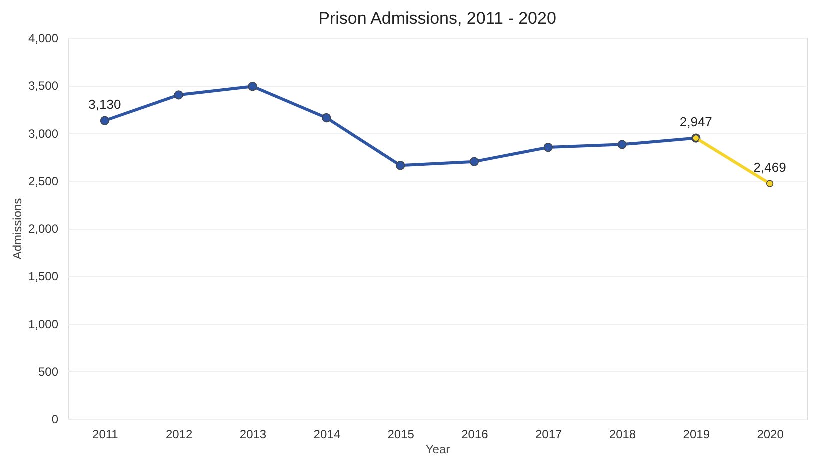 This screenshot has width=827, height=463. I want to click on y-tick-label: 0, so click(55, 419).